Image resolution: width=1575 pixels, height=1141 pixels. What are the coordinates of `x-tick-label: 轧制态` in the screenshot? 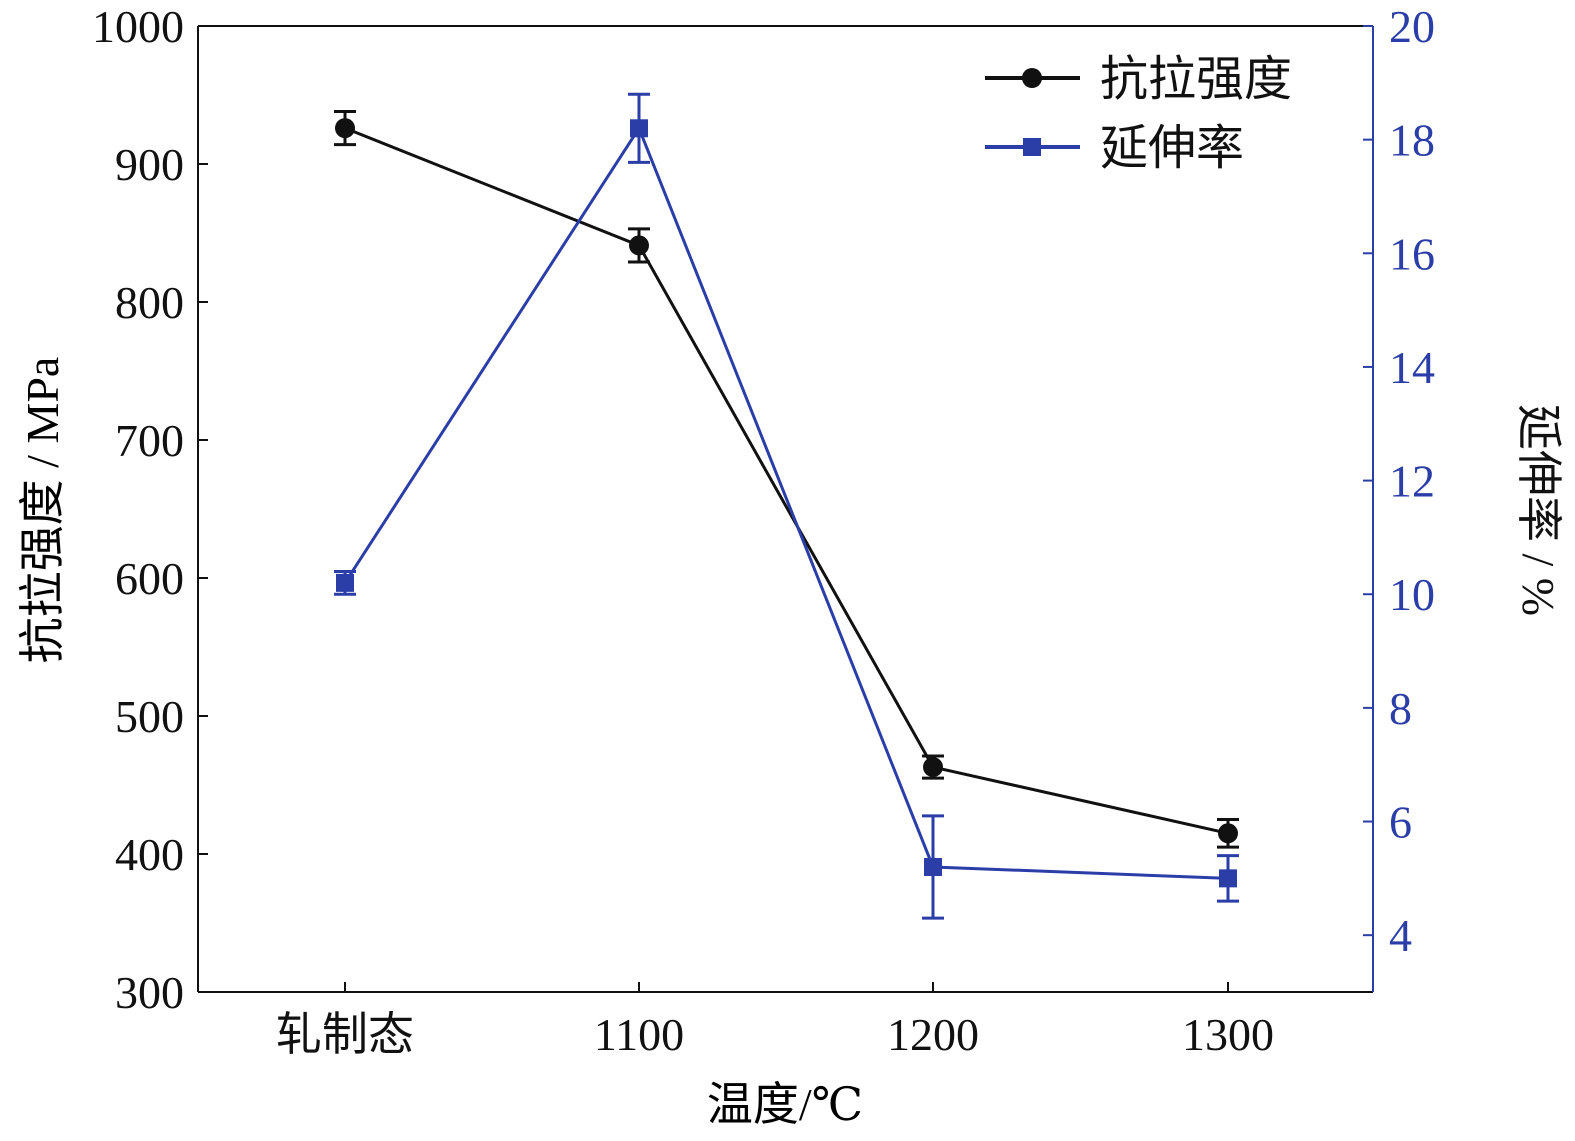 It's located at (345, 1034).